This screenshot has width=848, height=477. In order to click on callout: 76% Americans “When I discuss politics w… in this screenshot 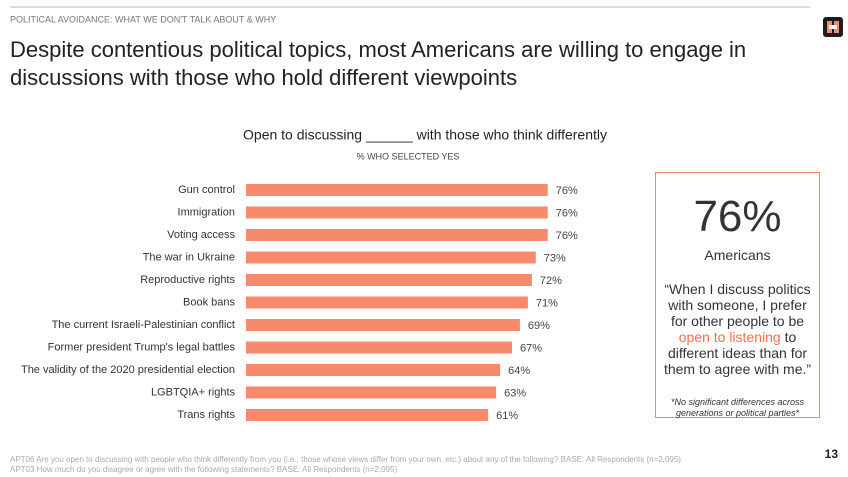, I will do `click(737, 295)`.